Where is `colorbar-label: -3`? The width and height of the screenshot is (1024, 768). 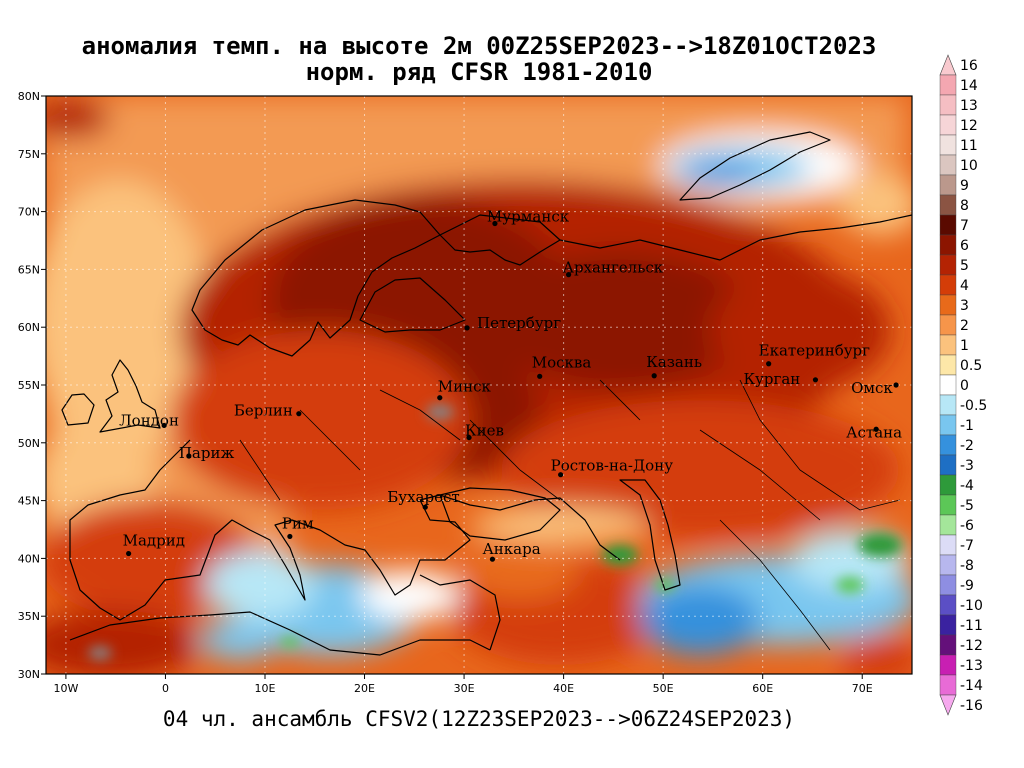 colorbar-label: -3 is located at coordinates (967, 466).